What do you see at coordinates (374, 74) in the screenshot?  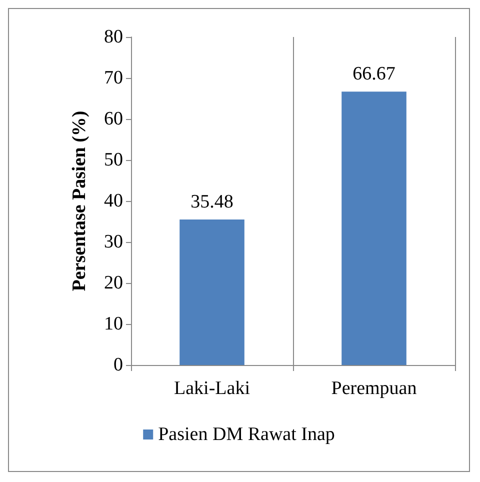 I see `data-label: 66.67` at bounding box center [374, 74].